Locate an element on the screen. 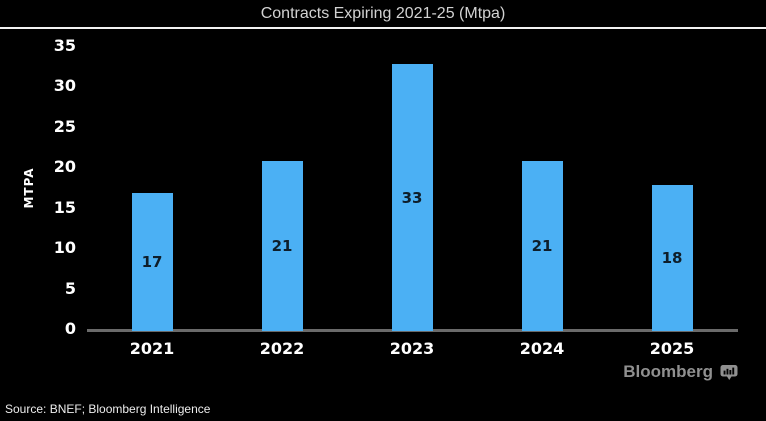  title-divider is located at coordinates (383, 28).